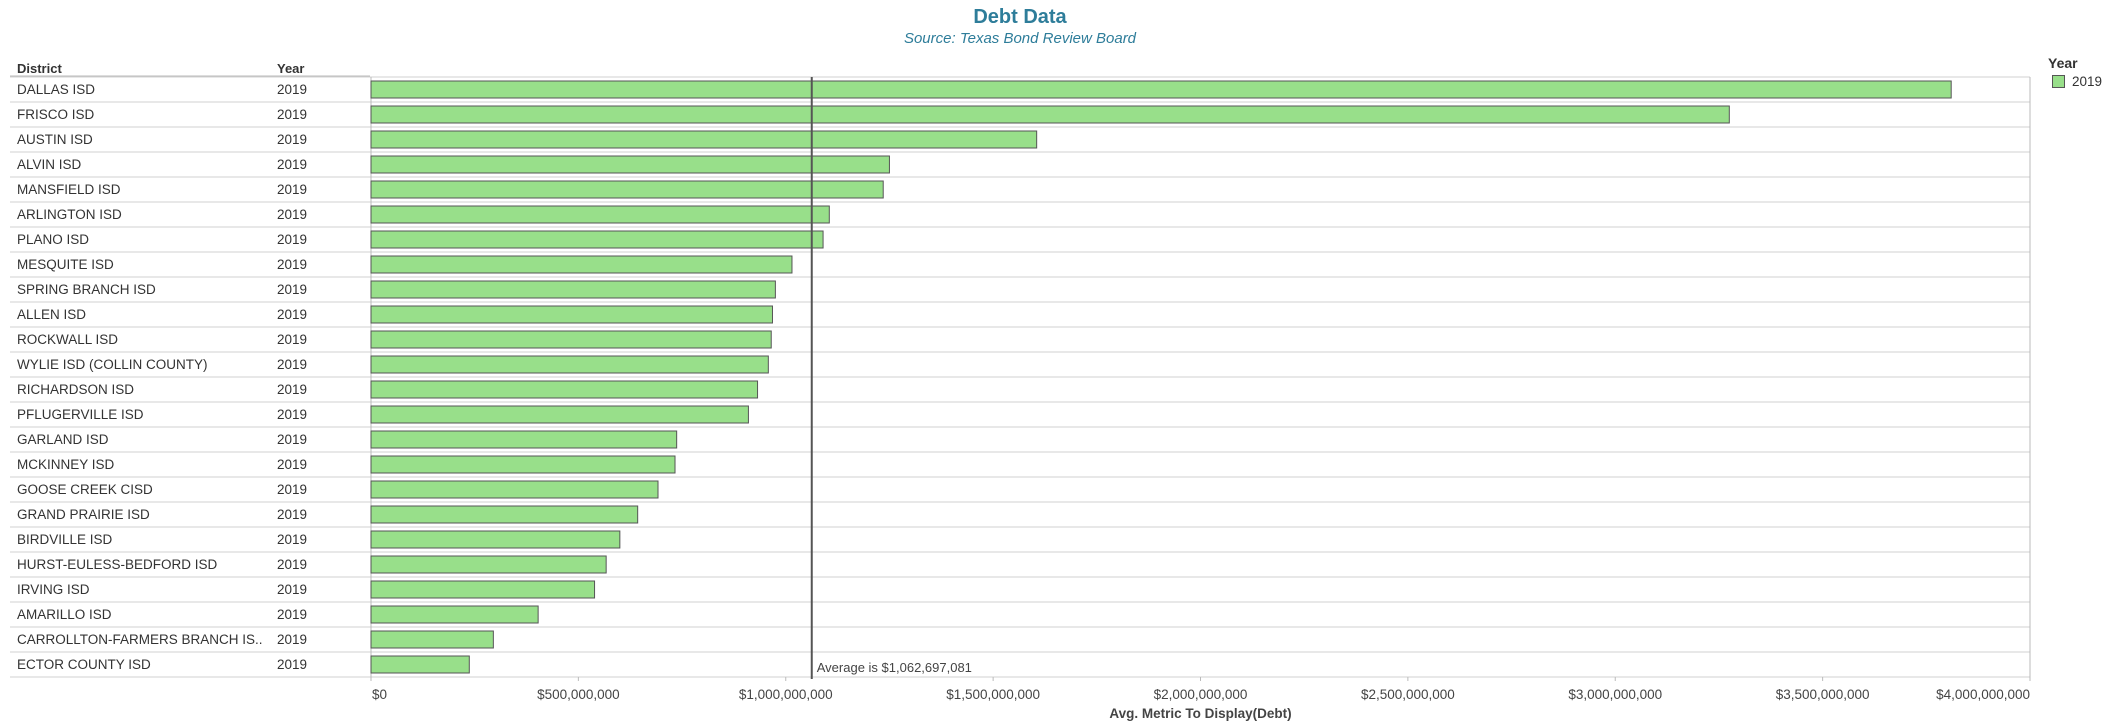  I want to click on district-label: FRISCO ISD, so click(56, 114).